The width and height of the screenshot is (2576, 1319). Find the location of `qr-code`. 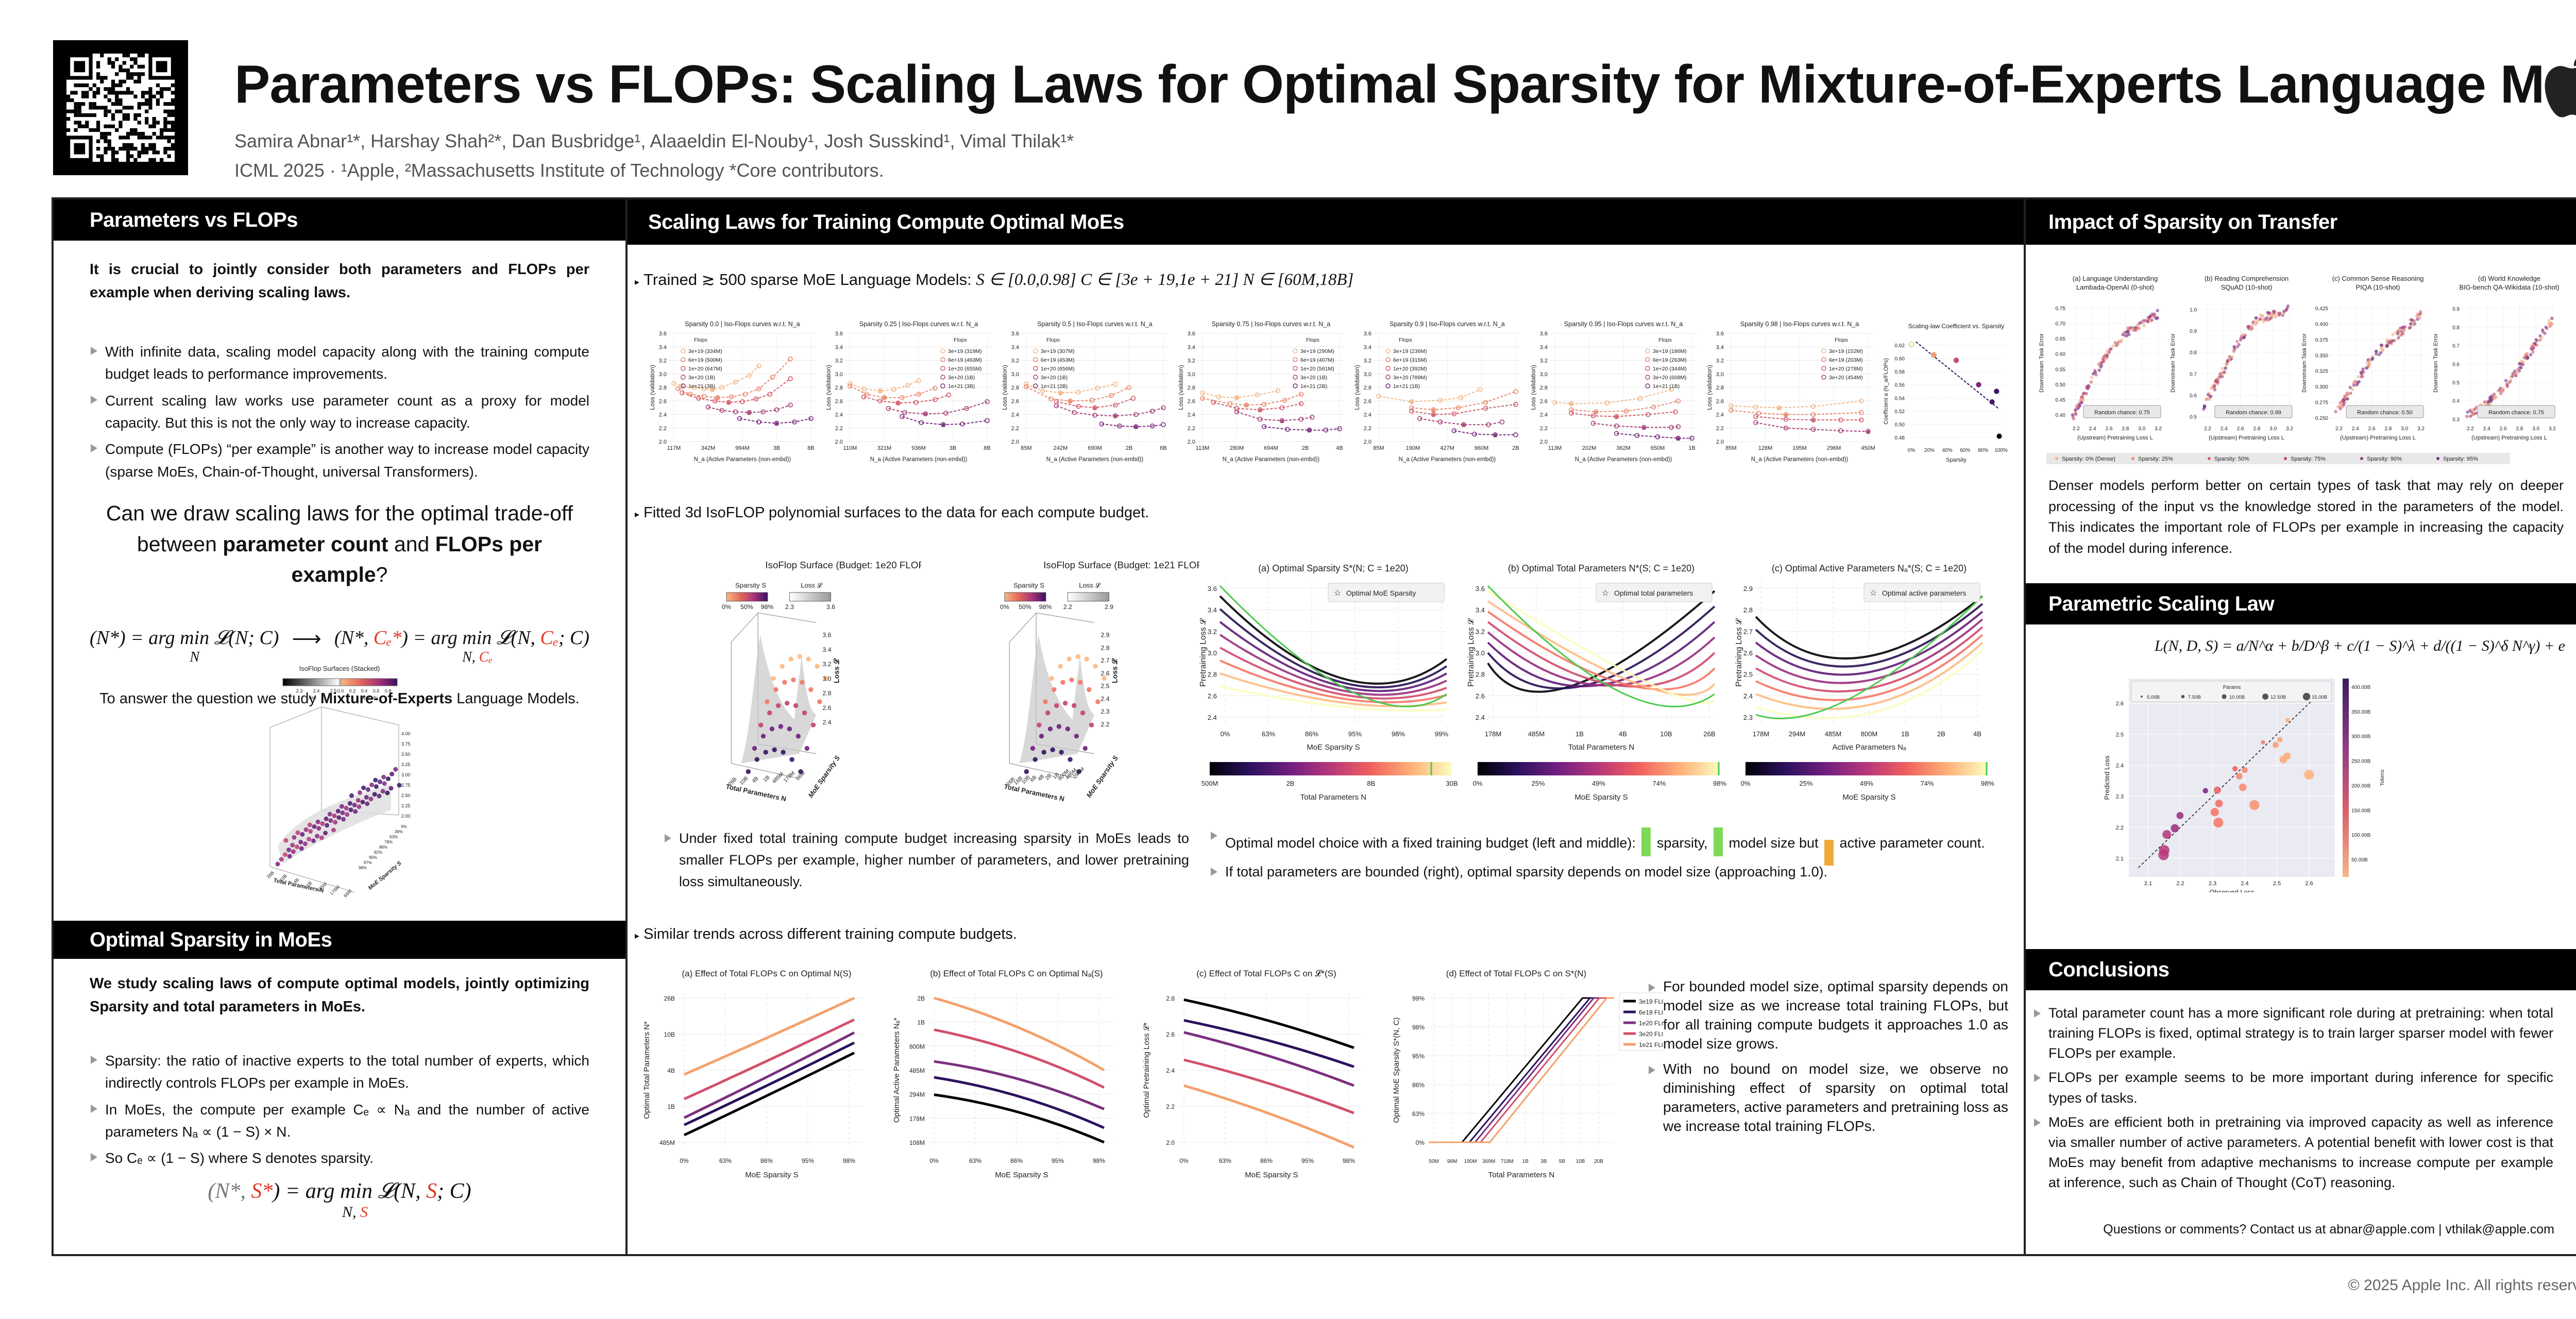

qr-code is located at coordinates (120, 107).